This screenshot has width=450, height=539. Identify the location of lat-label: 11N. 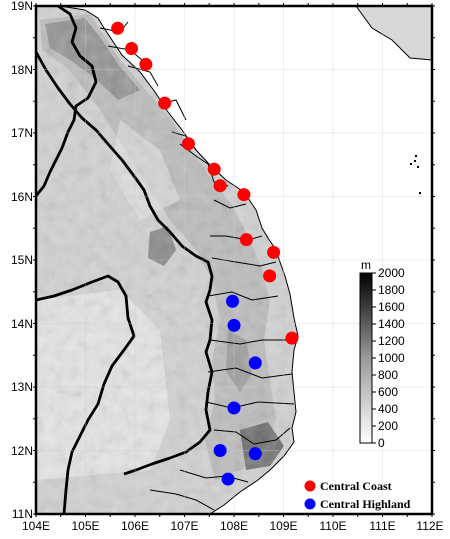
(22, 514).